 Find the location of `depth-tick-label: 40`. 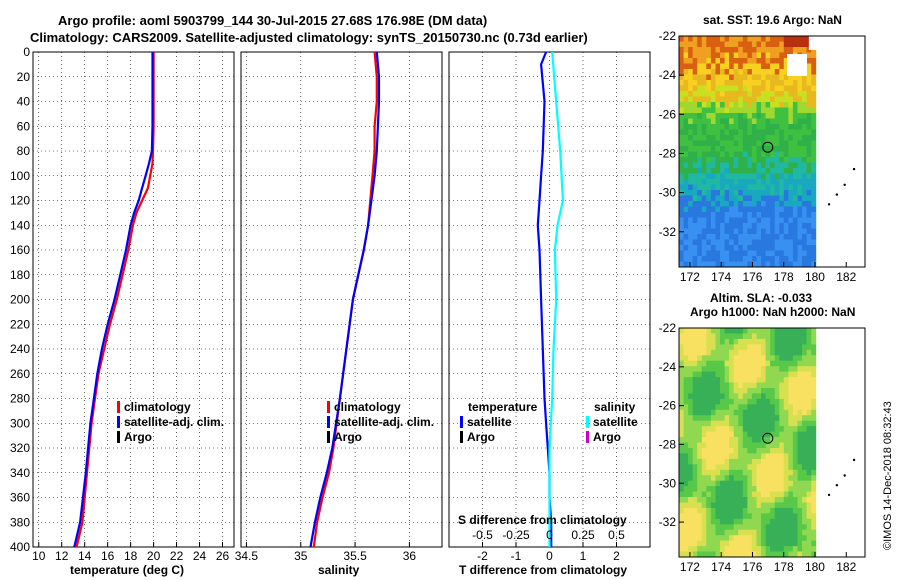

depth-tick-label: 40 is located at coordinates (24, 102).